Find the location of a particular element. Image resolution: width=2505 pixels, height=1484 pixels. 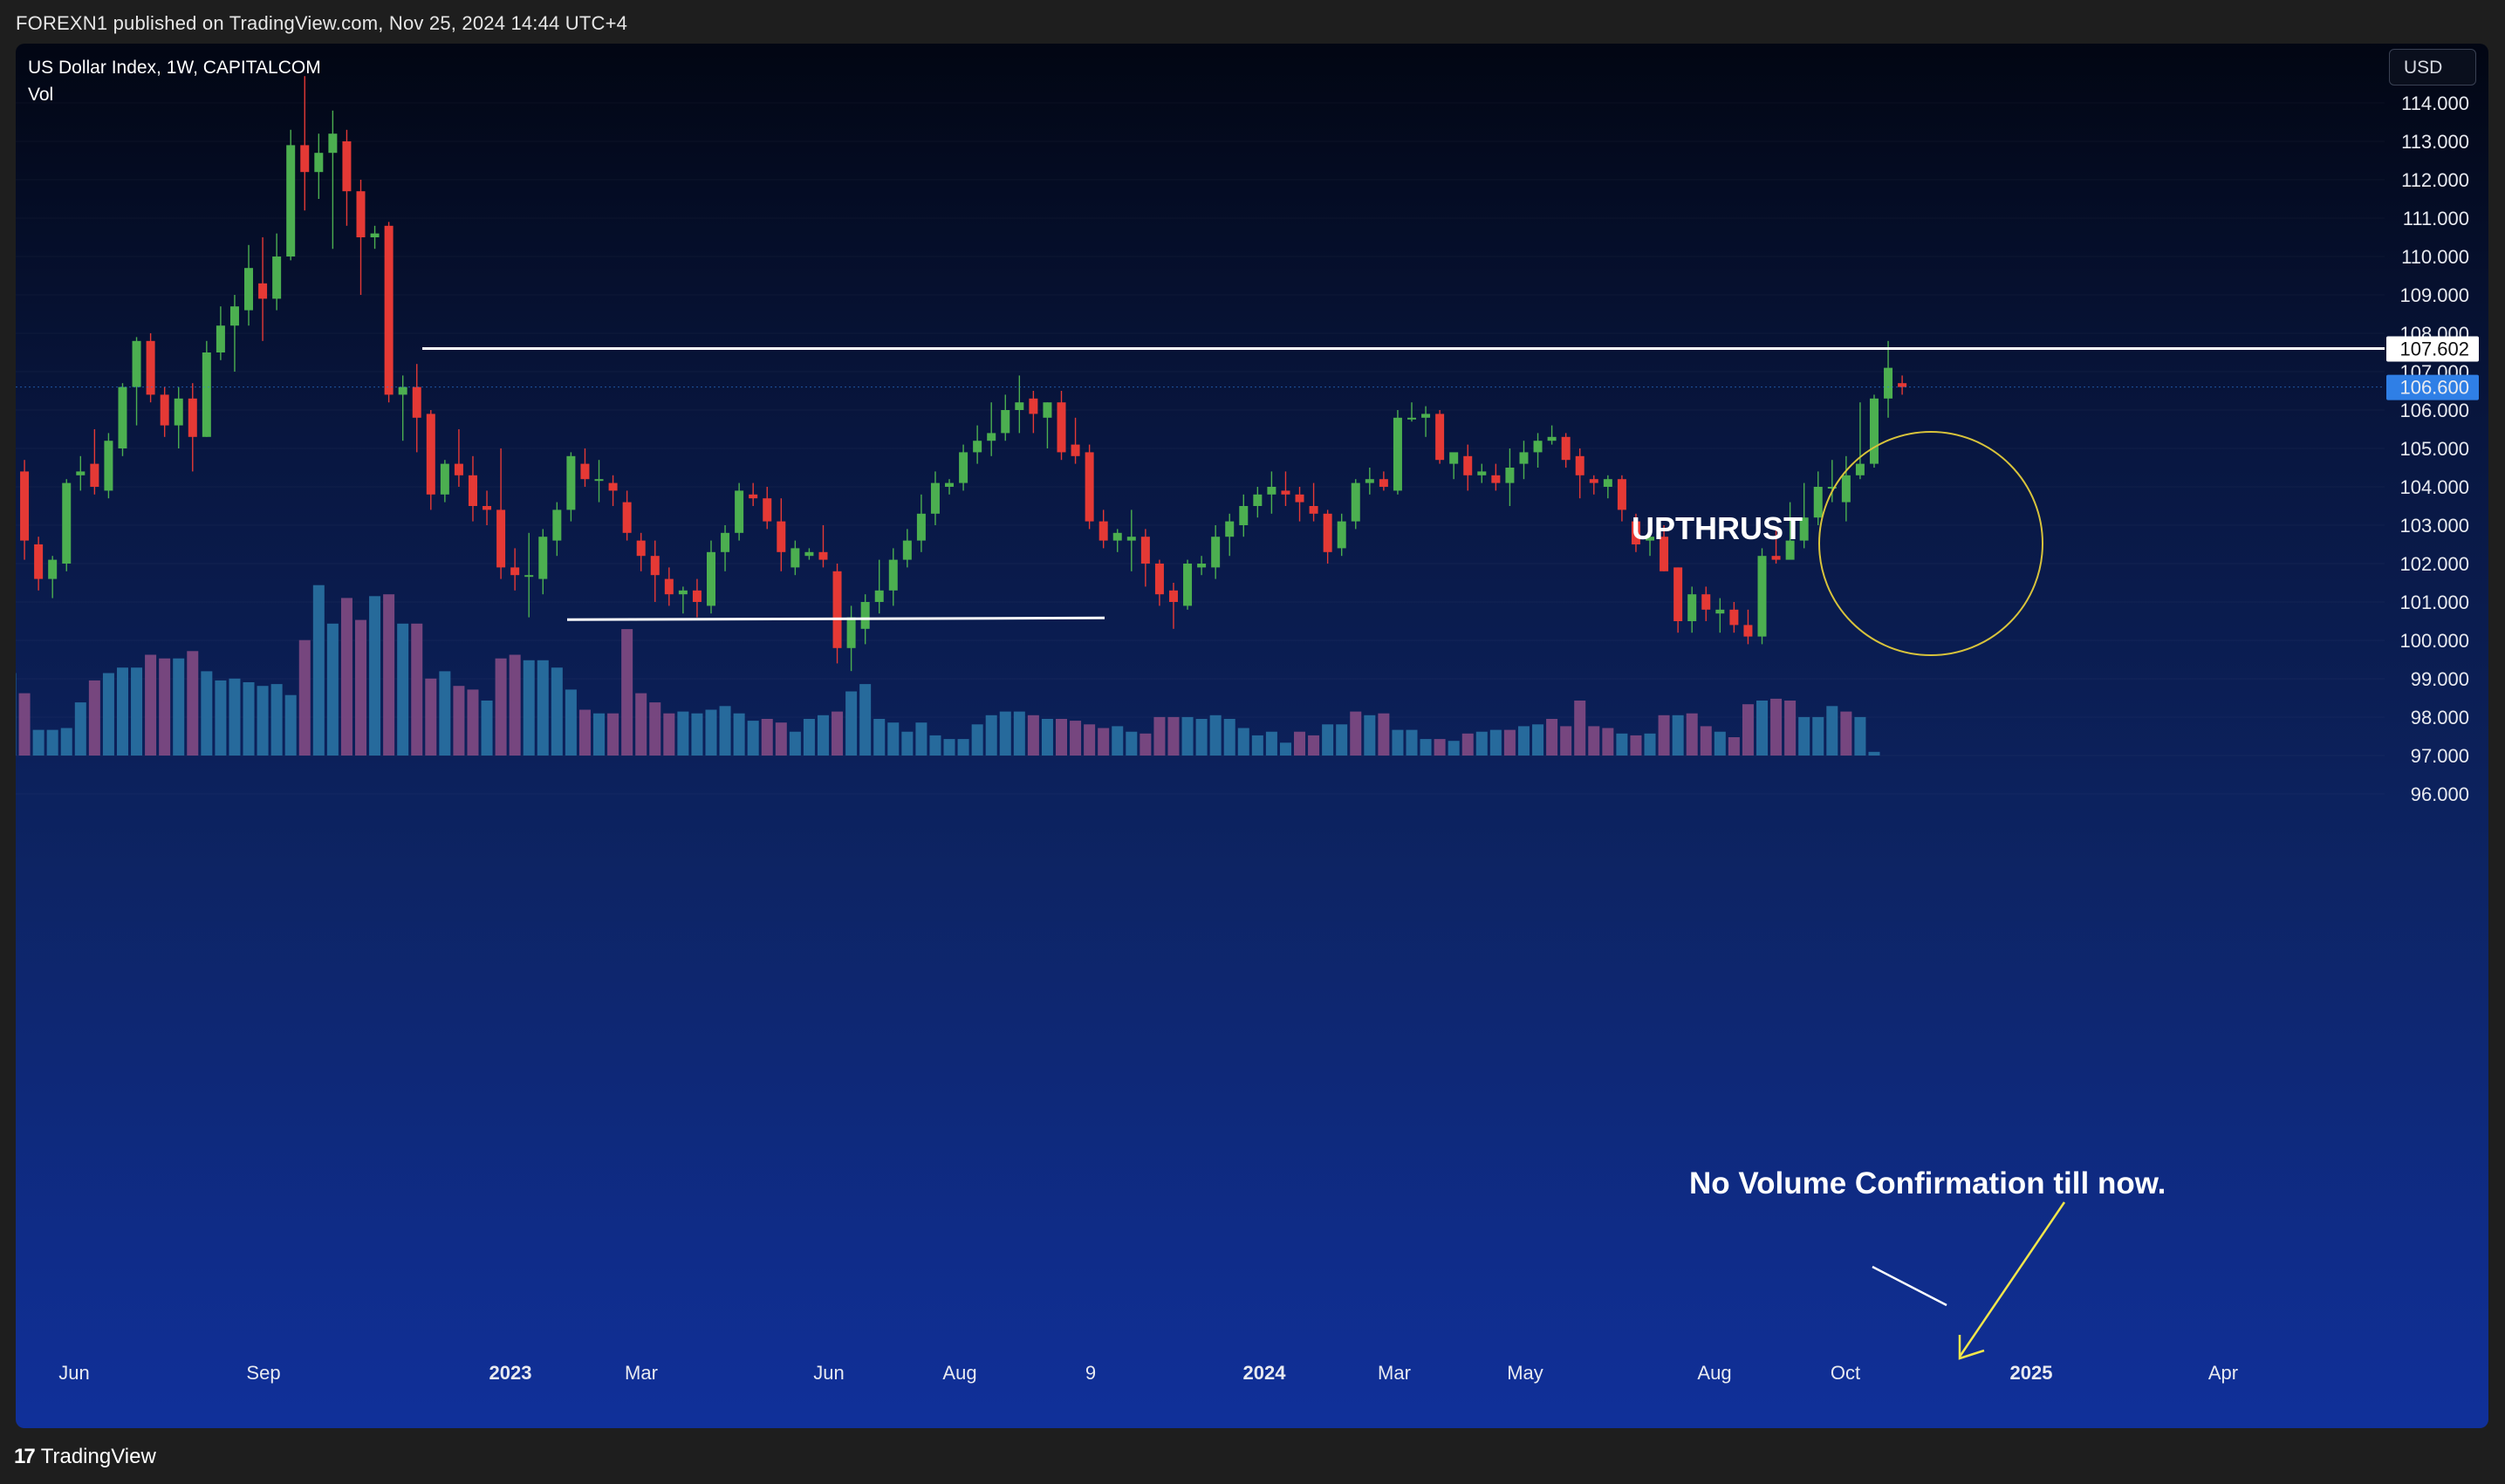

support-line is located at coordinates (835, 618).